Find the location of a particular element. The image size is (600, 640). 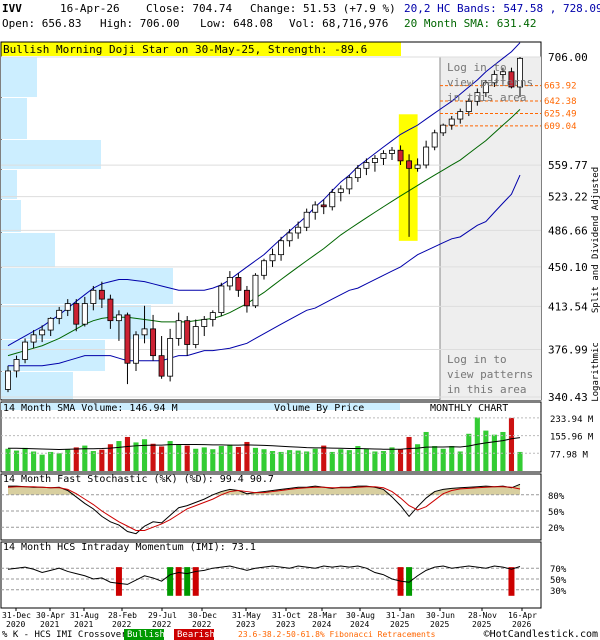

date-tick-year: 2023 is located at coordinates (285, 624).